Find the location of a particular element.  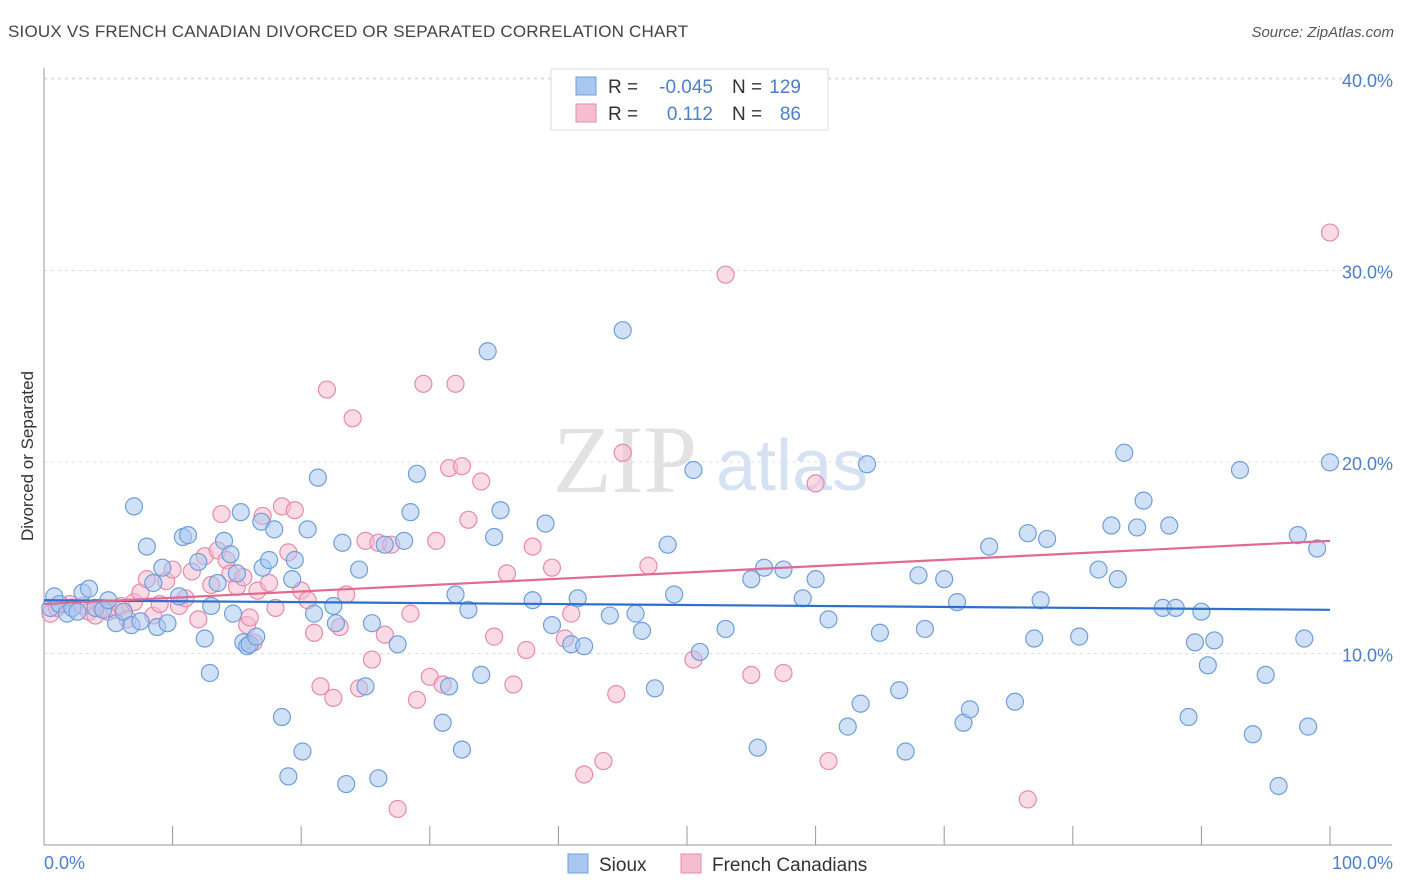

watermark: ZIP atlas is located at coordinates (710, 459).